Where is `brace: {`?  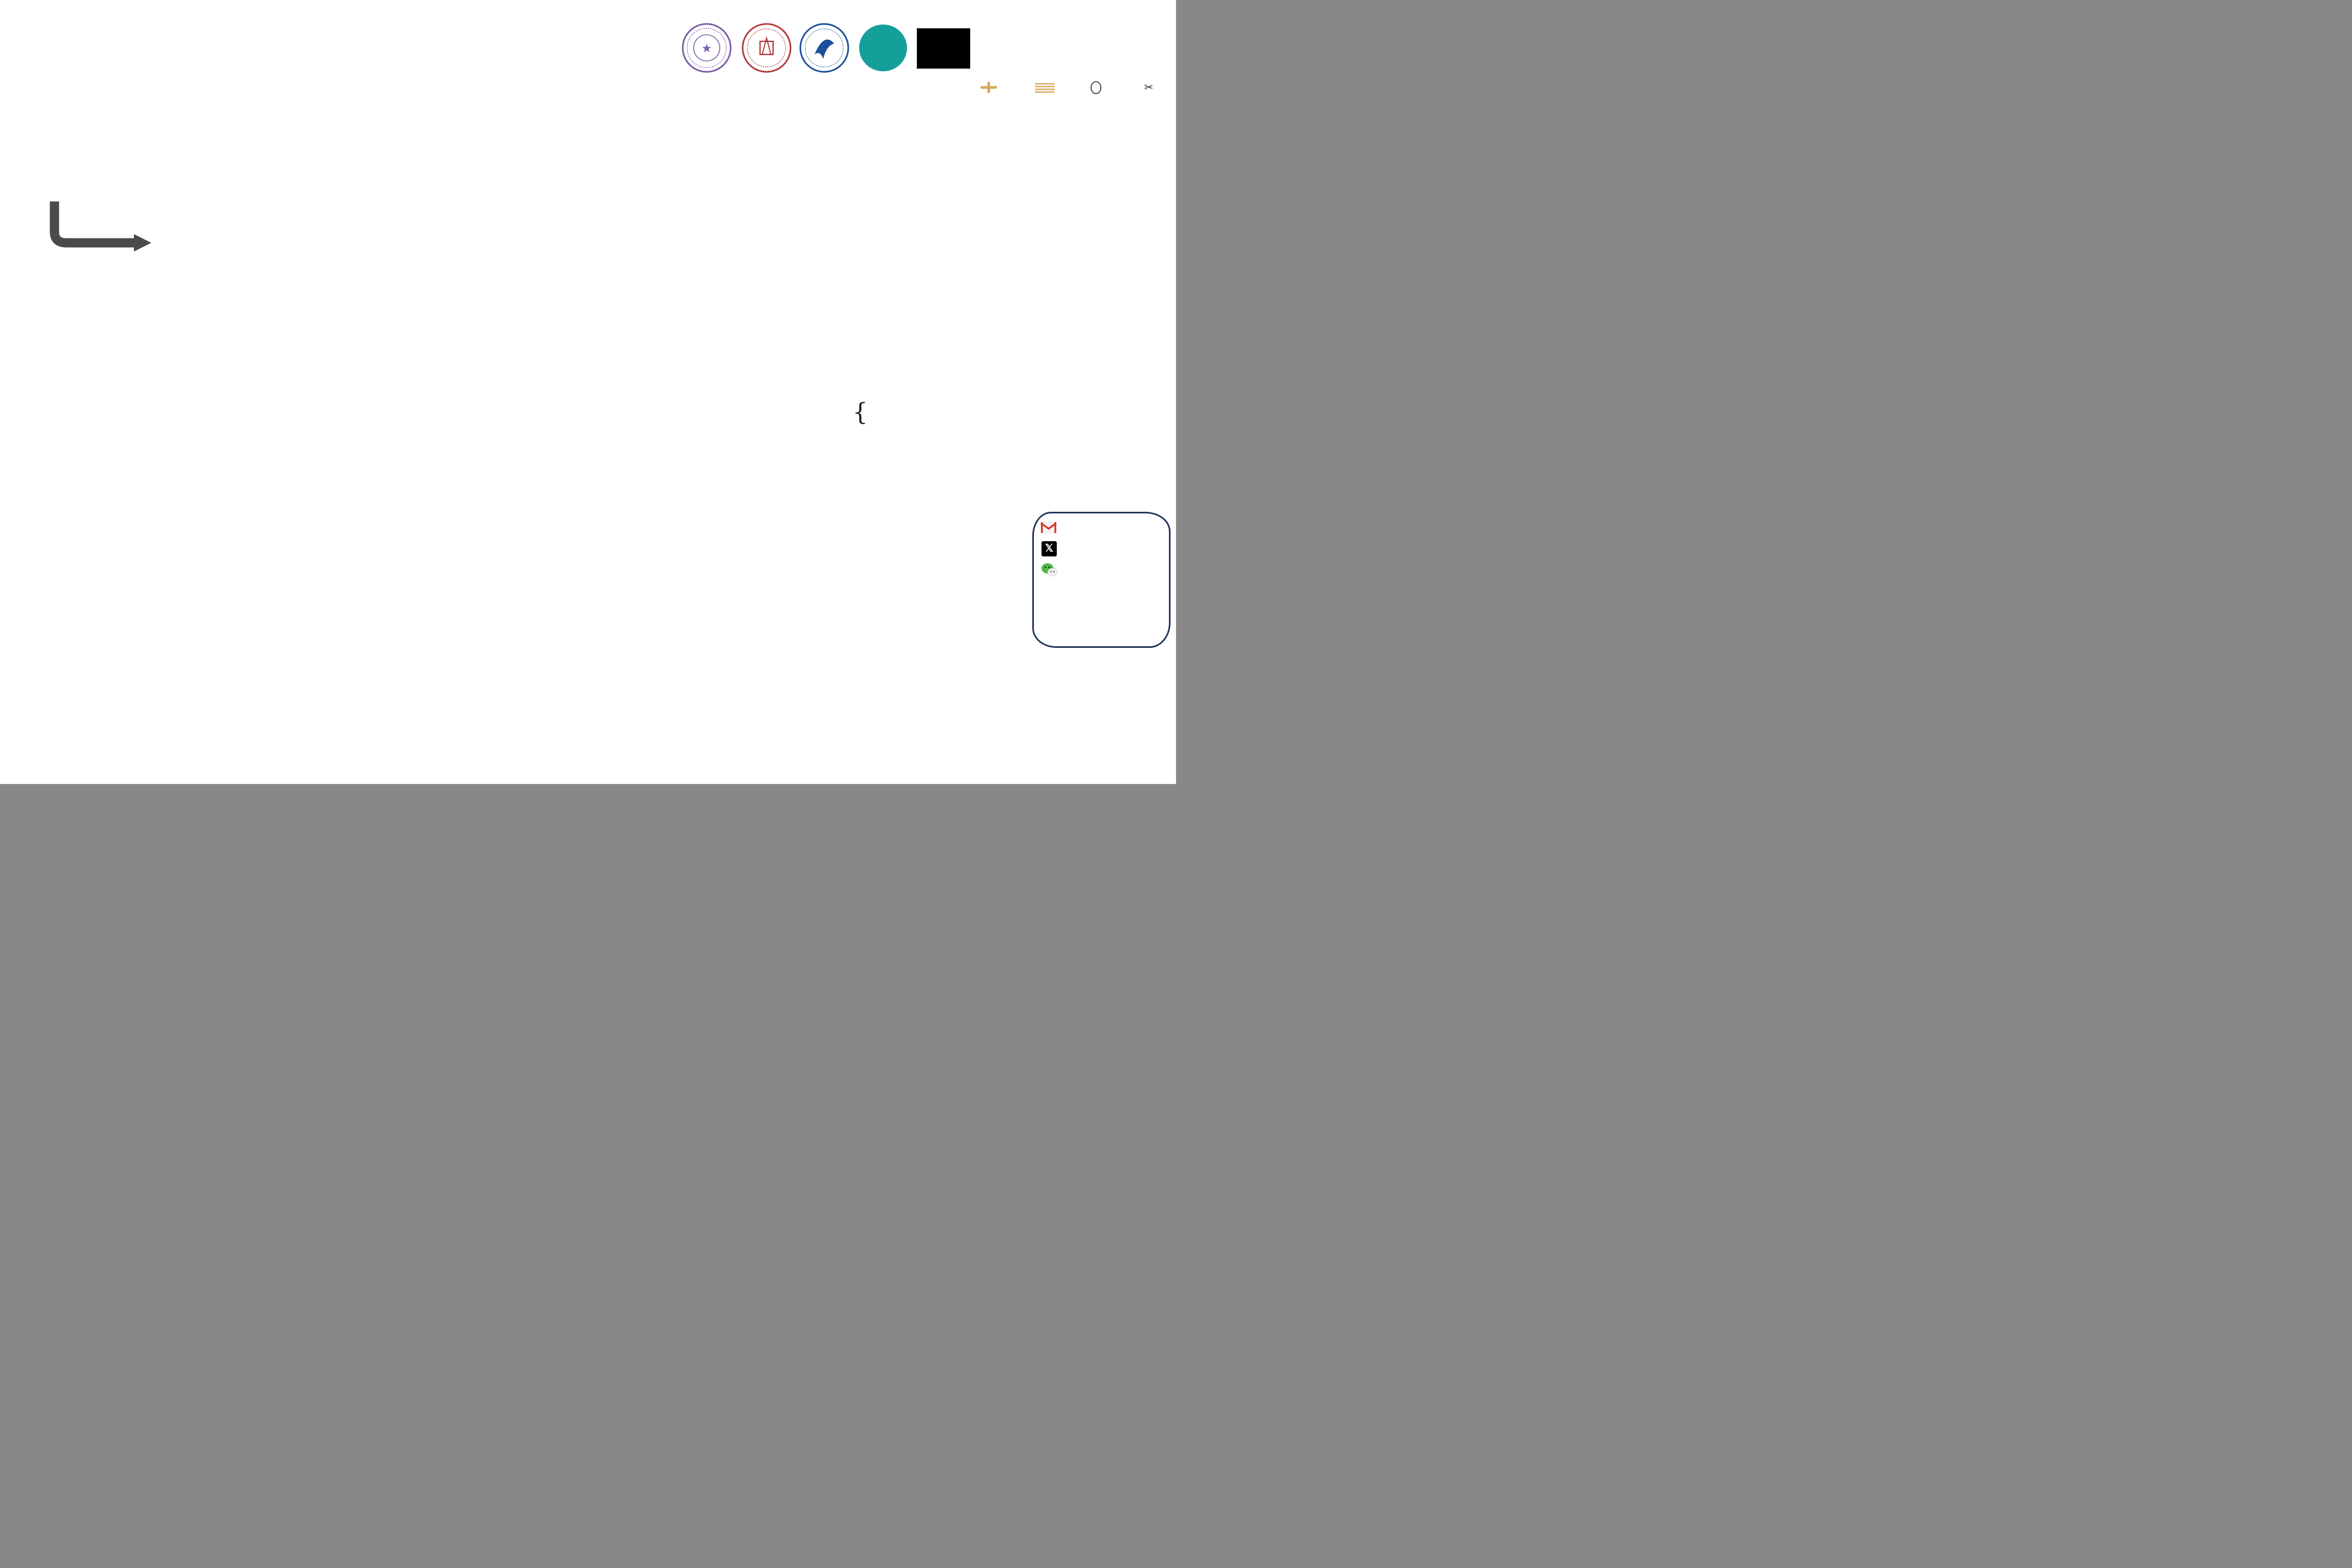 brace: { is located at coordinates (860, 412).